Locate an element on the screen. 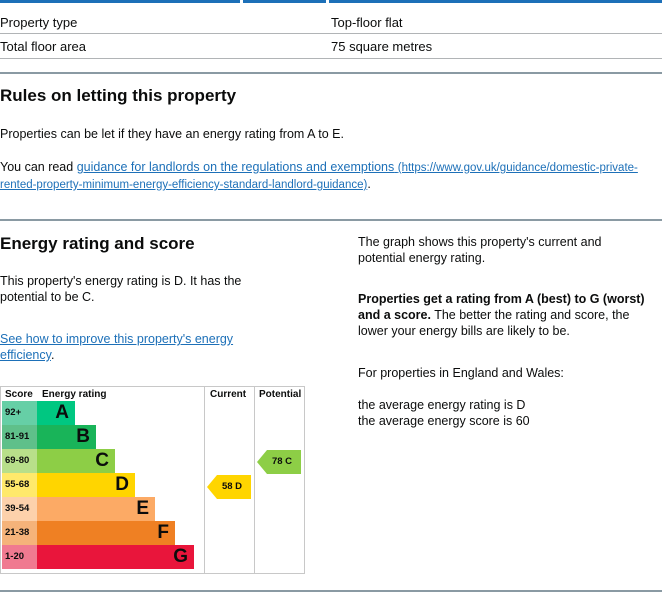 The width and height of the screenshot is (662, 600). chart-header-rating: Energy rating is located at coordinates (74, 394).